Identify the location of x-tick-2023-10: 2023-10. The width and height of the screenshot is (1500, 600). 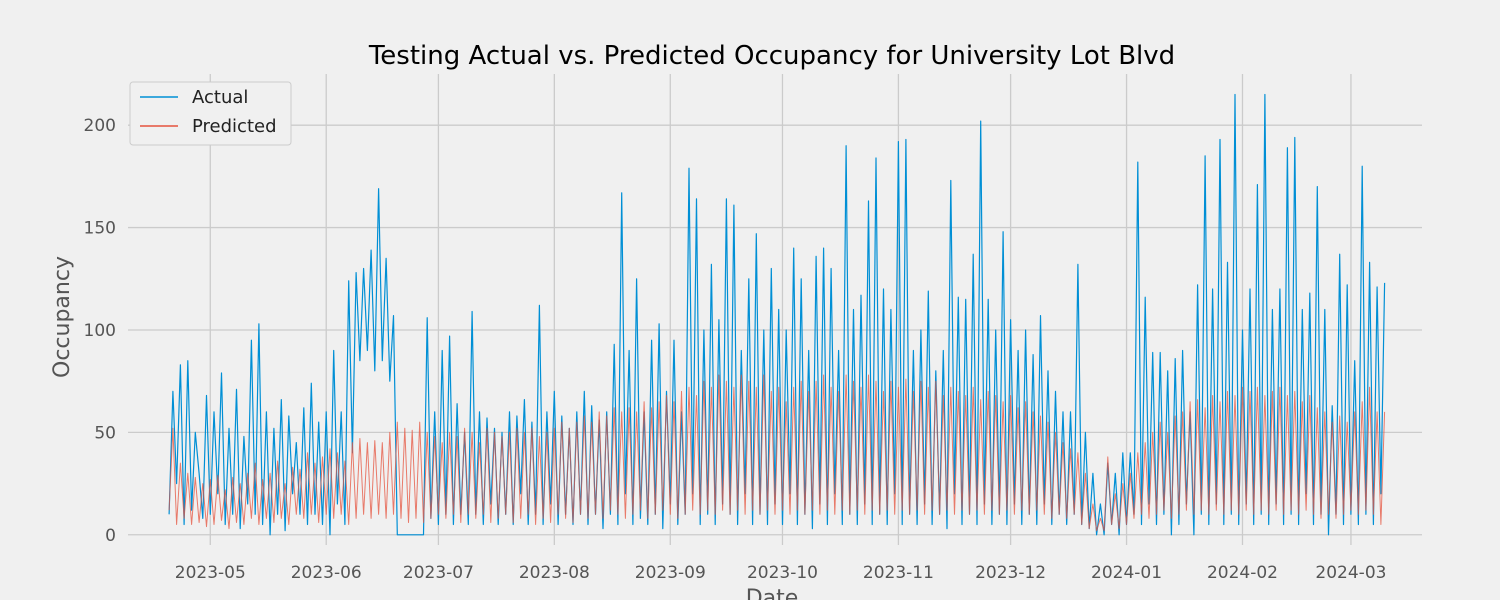
(782, 573).